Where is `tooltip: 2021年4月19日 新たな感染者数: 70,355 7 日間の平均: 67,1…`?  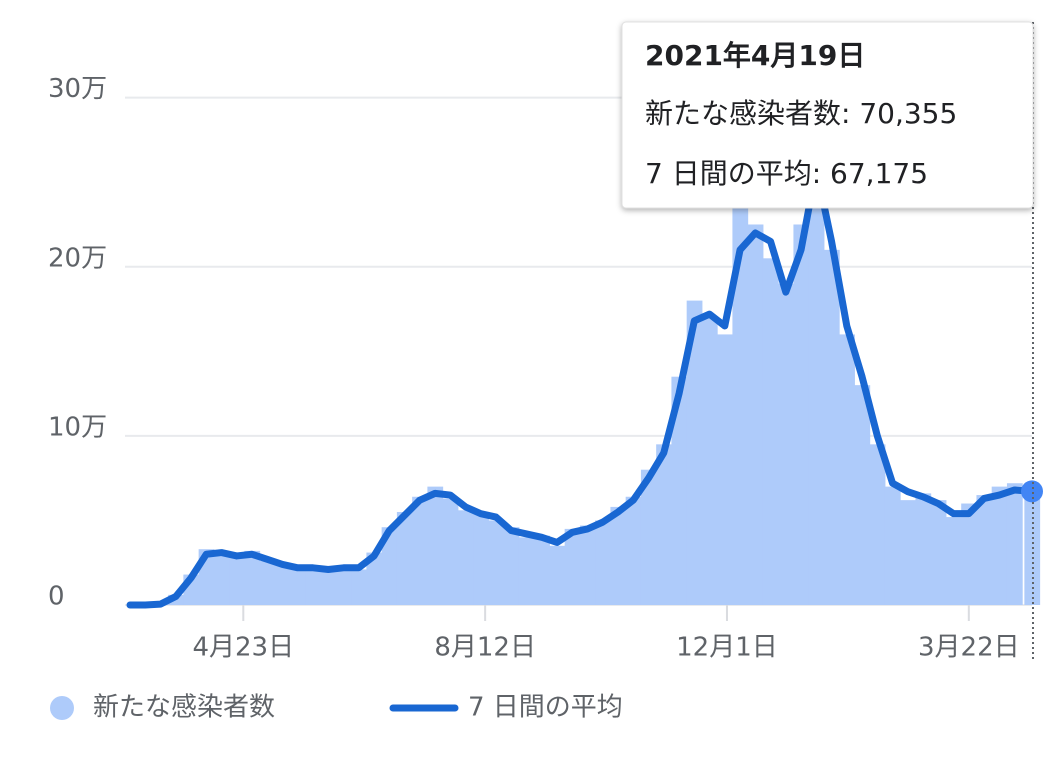
tooltip: 2021年4月19日 新たな感染者数: 70,355 7 日間の平均: 67,1… is located at coordinates (827, 115).